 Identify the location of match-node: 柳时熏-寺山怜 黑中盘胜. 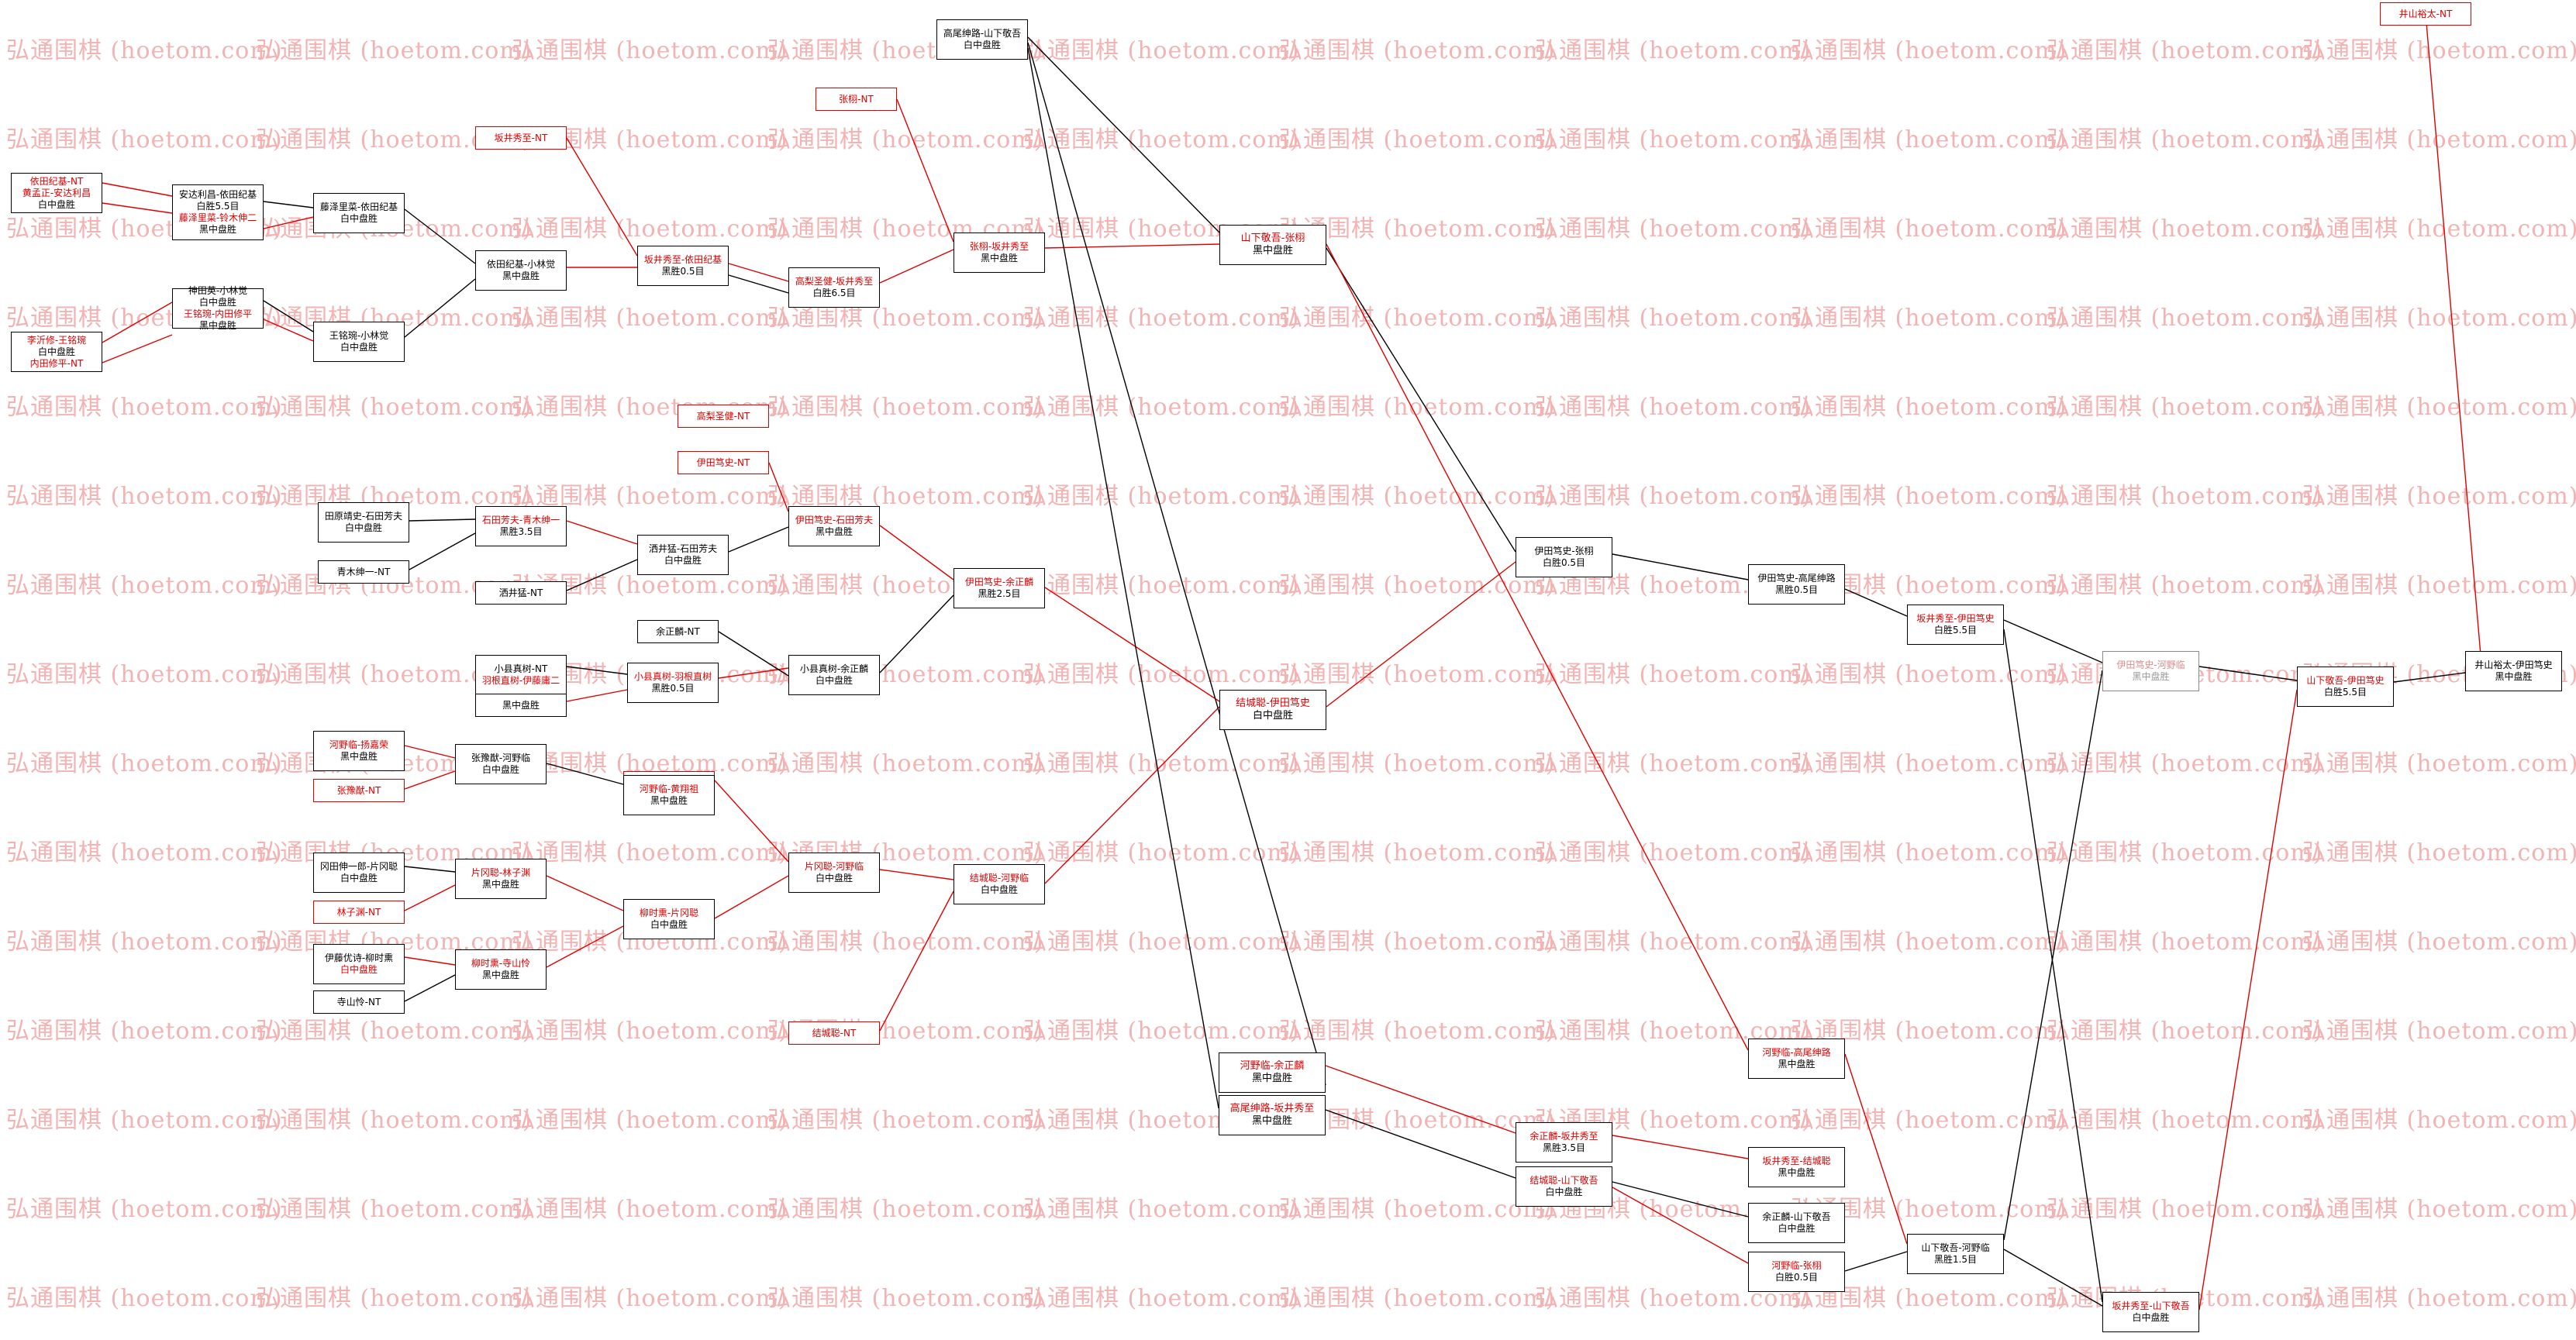
(501, 969).